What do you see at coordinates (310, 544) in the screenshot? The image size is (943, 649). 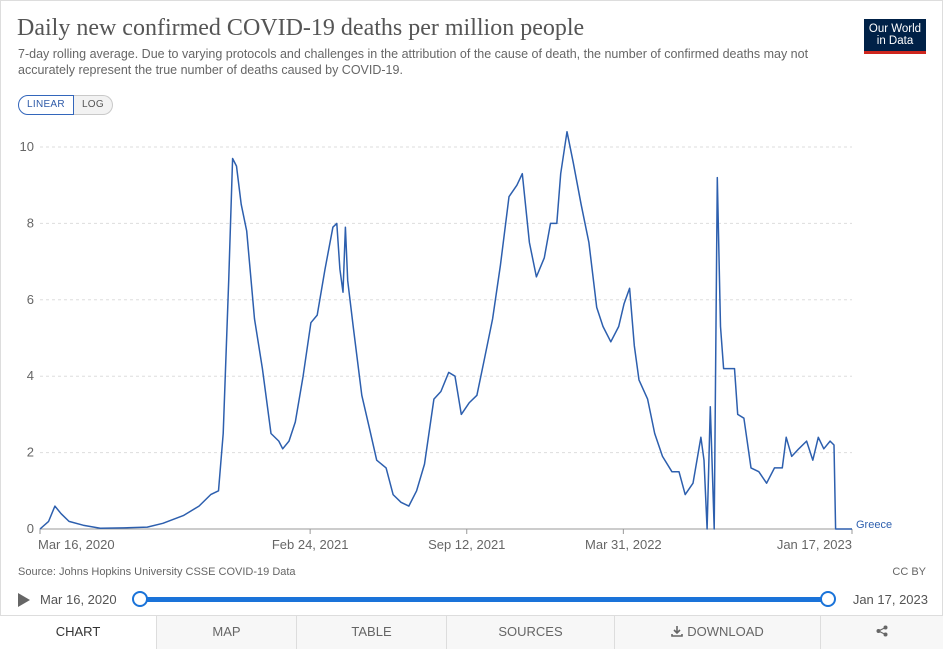 I see `x-tick-label: Feb 24, 2021` at bounding box center [310, 544].